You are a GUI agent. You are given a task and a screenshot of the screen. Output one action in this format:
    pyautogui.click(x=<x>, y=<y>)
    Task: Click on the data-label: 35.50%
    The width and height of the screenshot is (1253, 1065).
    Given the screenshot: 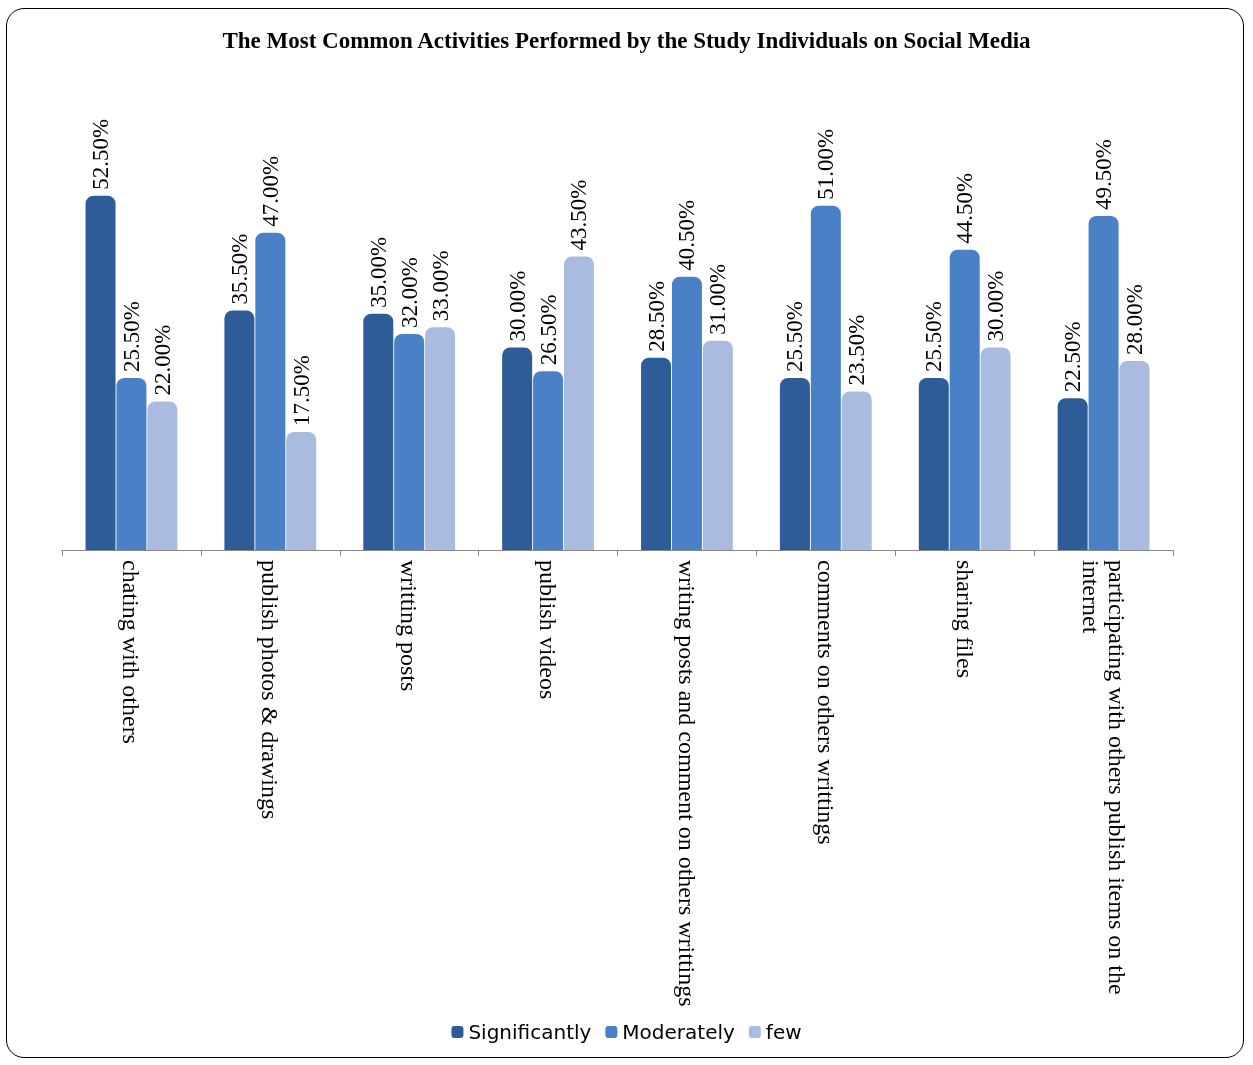 What is the action you would take?
    pyautogui.click(x=239, y=269)
    